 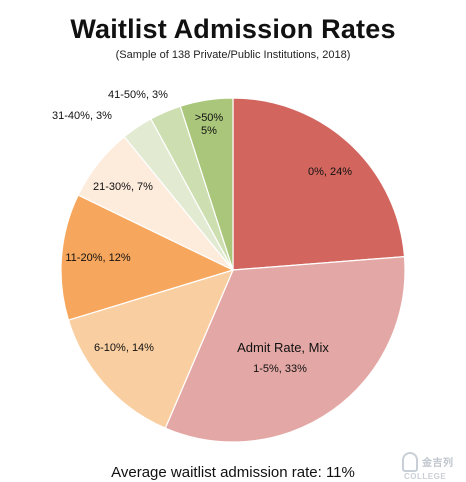 What do you see at coordinates (124, 348) in the screenshot?
I see `slice-label-6-10: 6-10%, 14%` at bounding box center [124, 348].